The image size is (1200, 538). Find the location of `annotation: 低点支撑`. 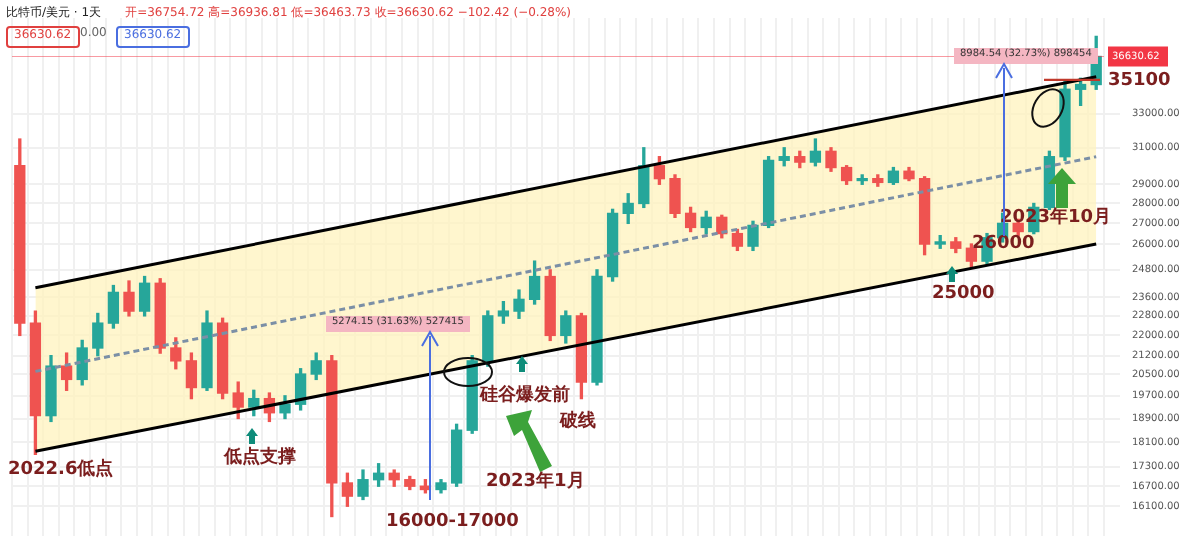

annotation: 低点支撑 is located at coordinates (260, 459).